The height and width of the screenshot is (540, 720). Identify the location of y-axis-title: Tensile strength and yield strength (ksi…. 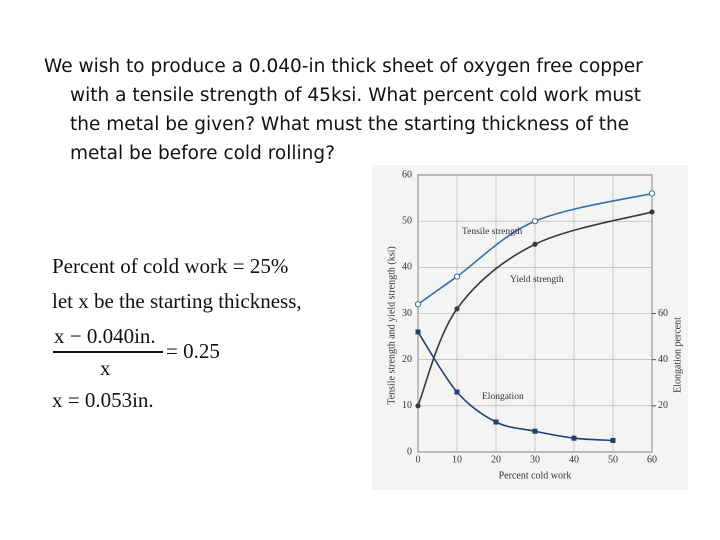
(391, 325).